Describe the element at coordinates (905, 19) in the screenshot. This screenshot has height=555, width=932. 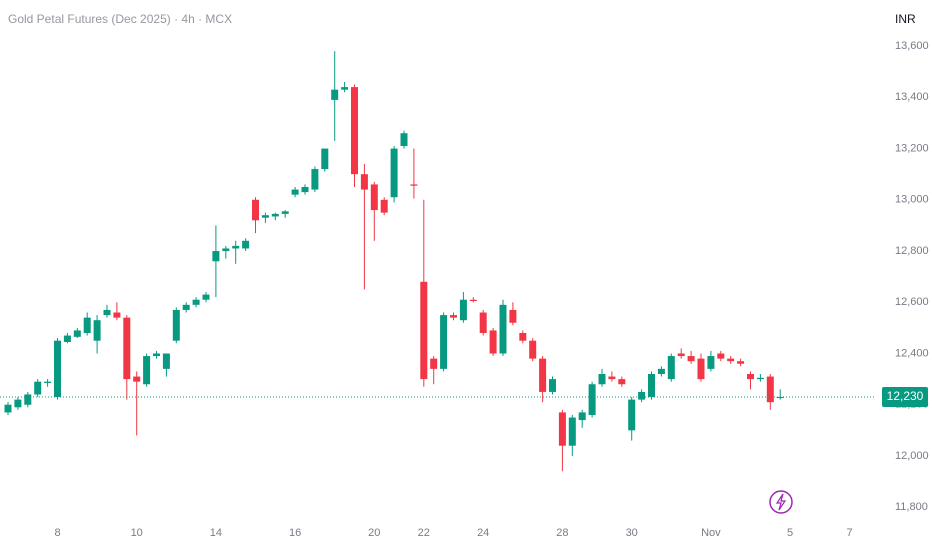
I see `currency-label: INR` at that location.